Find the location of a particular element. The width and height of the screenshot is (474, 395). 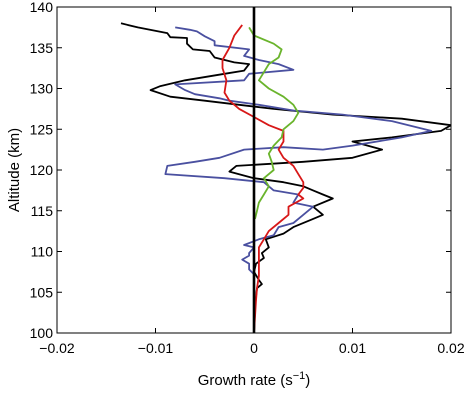

x-tick-label: 0 is located at coordinates (254, 348).